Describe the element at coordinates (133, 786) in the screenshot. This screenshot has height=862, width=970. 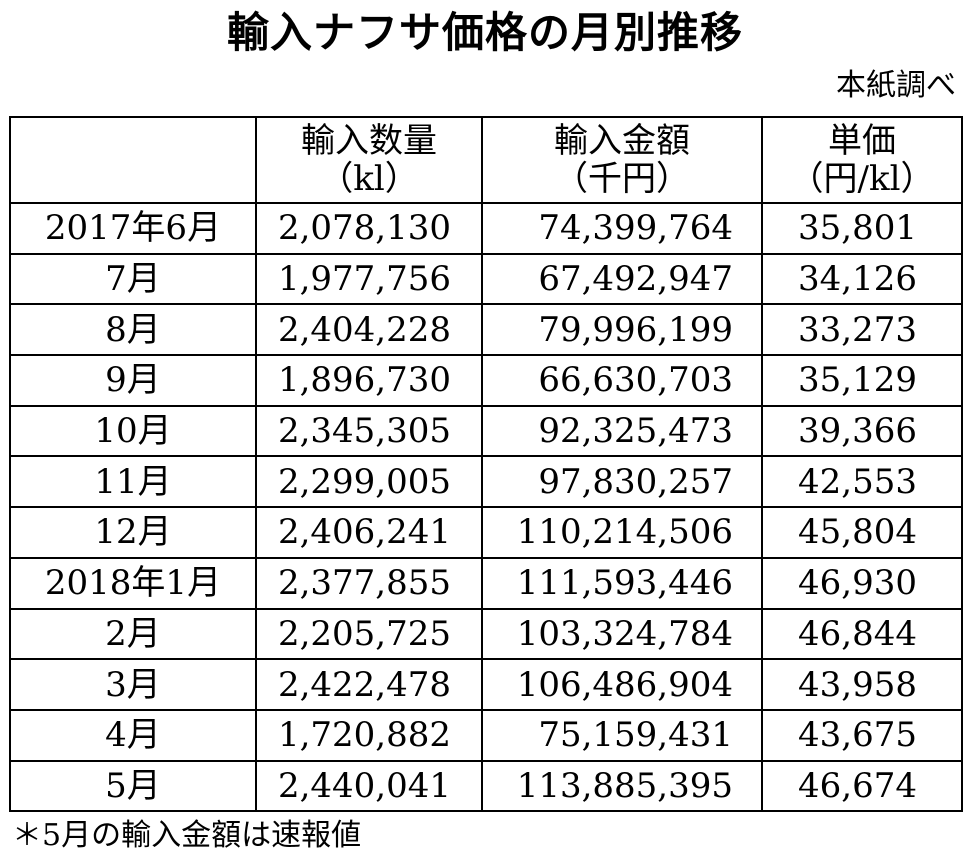
I see `month-cell: 5月` at that location.